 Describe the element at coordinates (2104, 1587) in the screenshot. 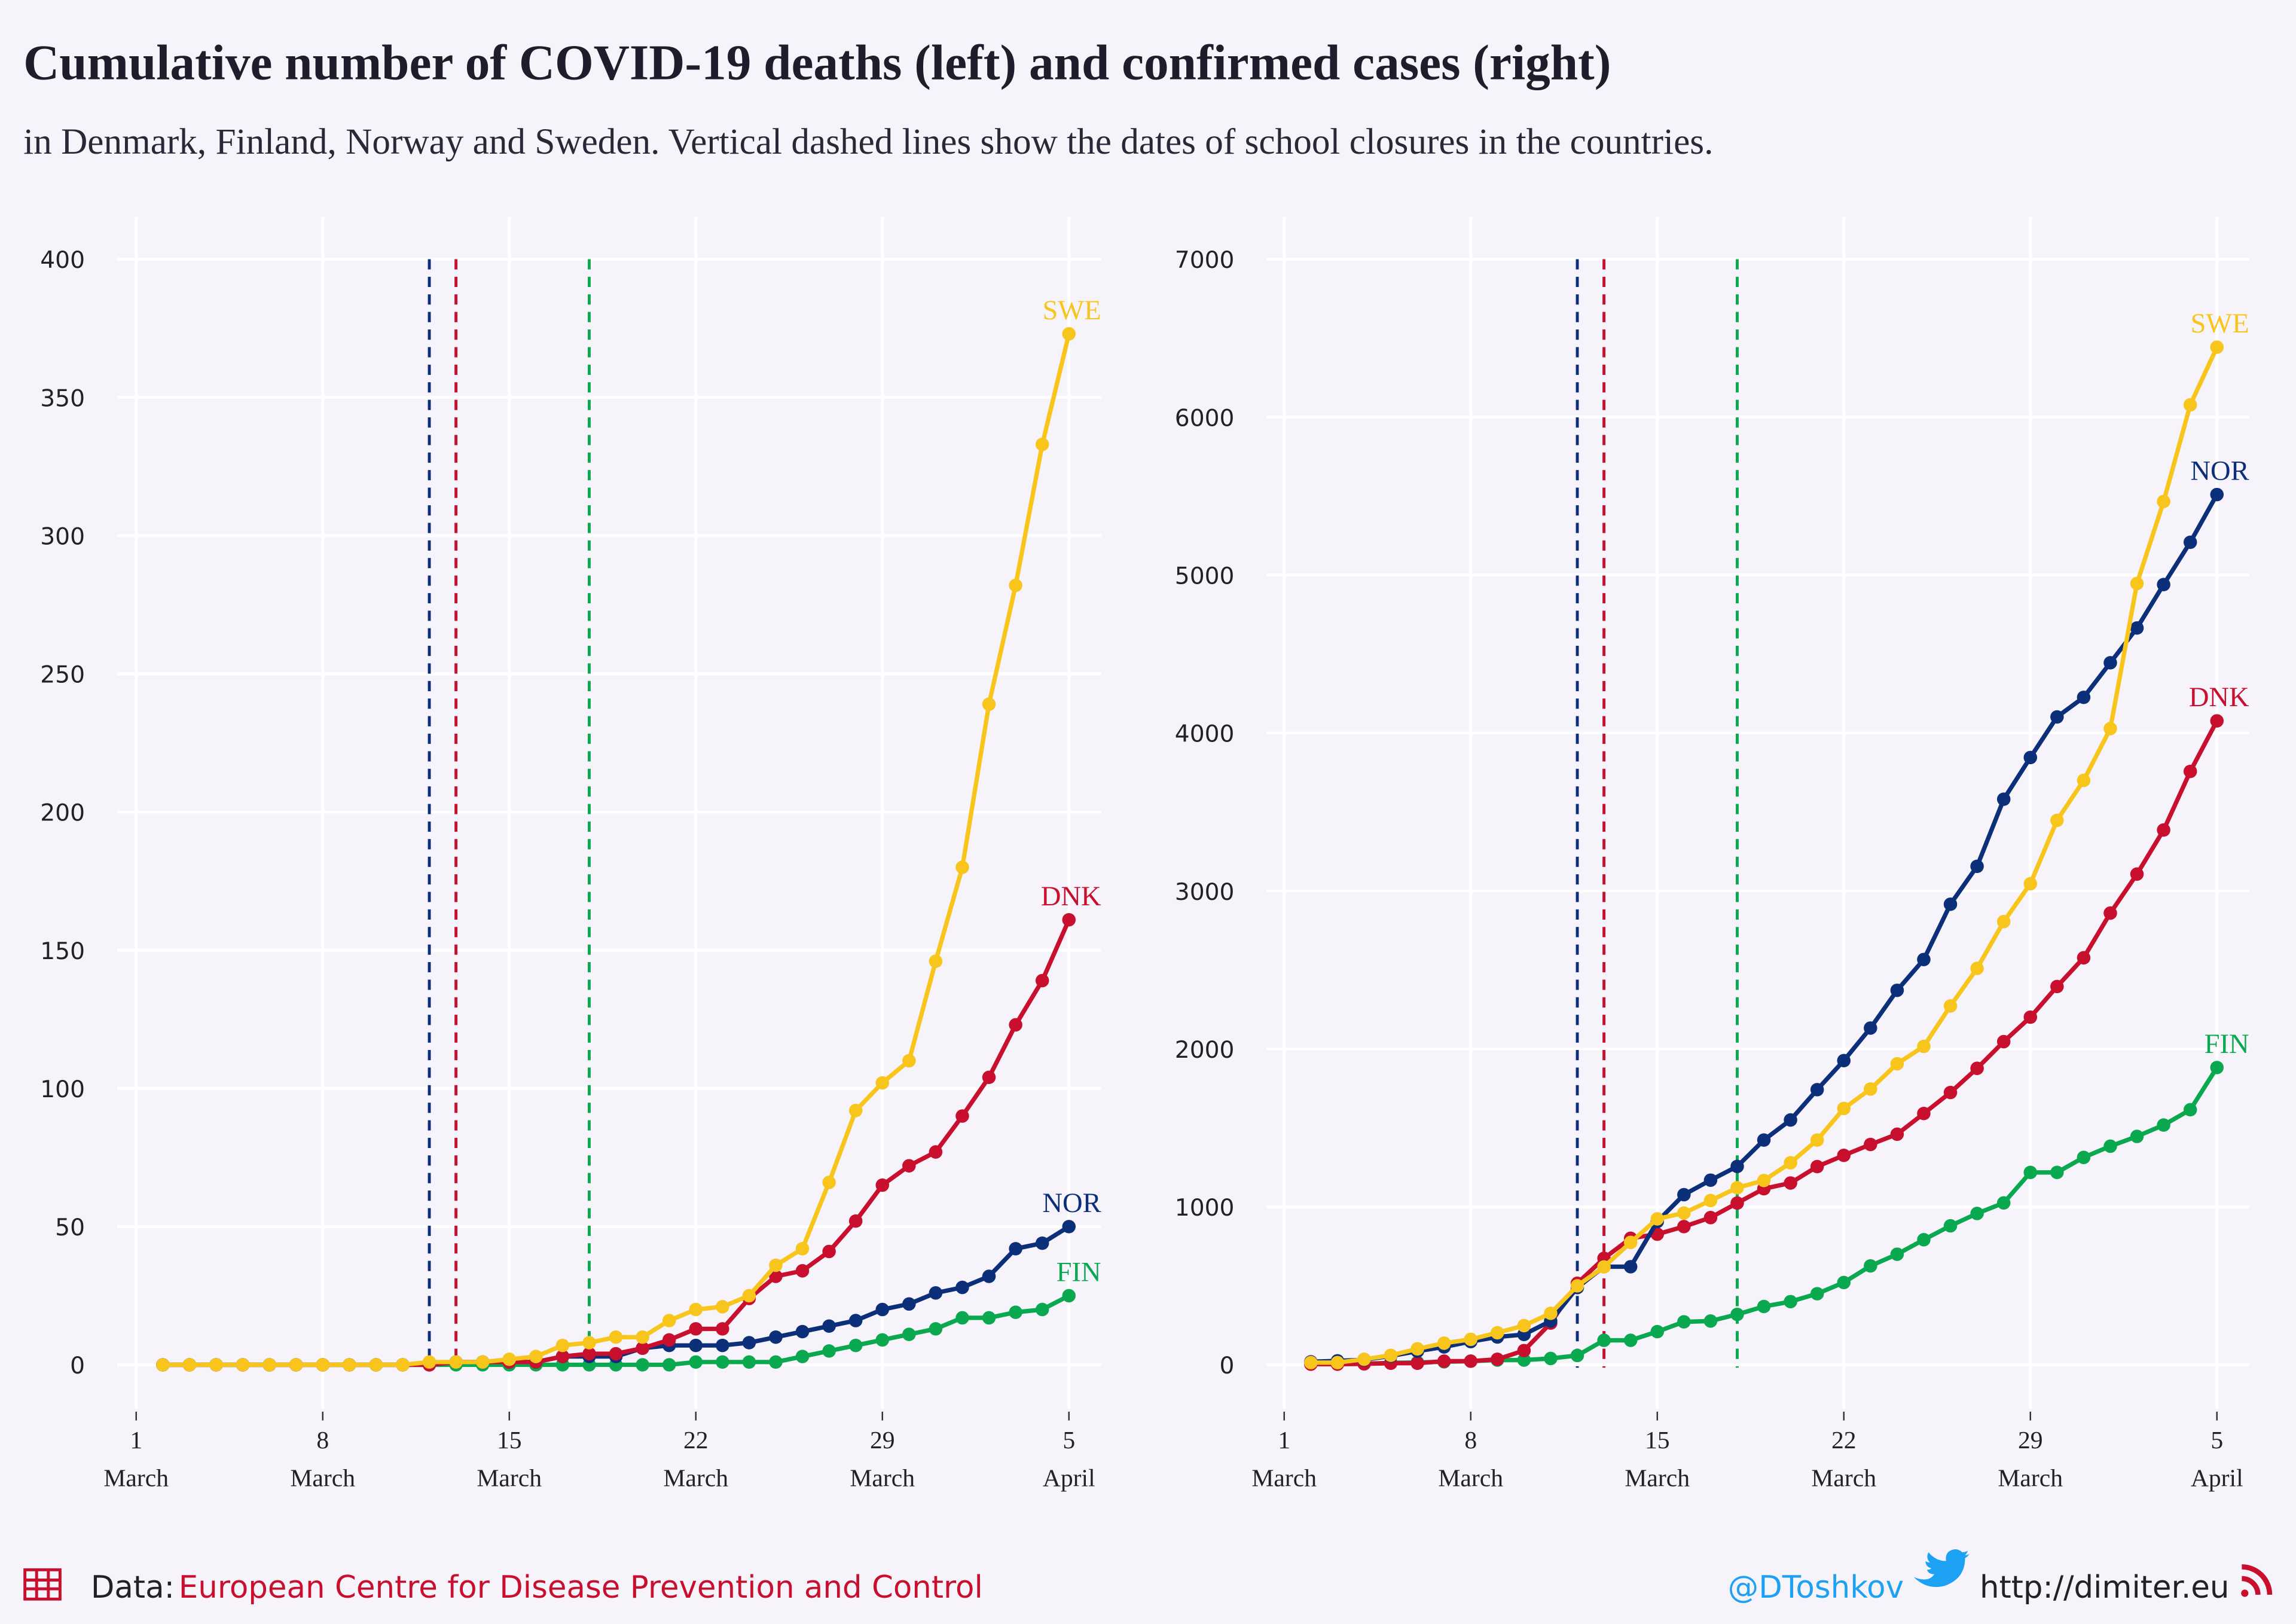

I see `website: http://dimiter.eu` at that location.